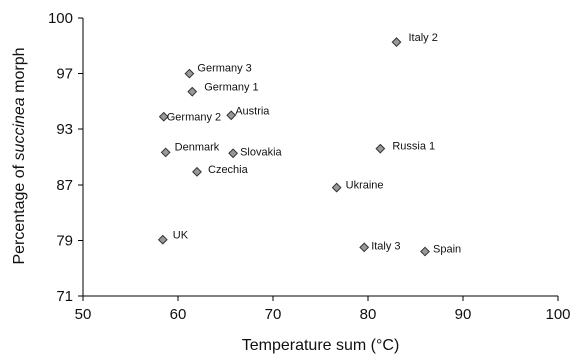  What do you see at coordinates (178, 314) in the screenshot?
I see `x-tick-label: 60` at bounding box center [178, 314].